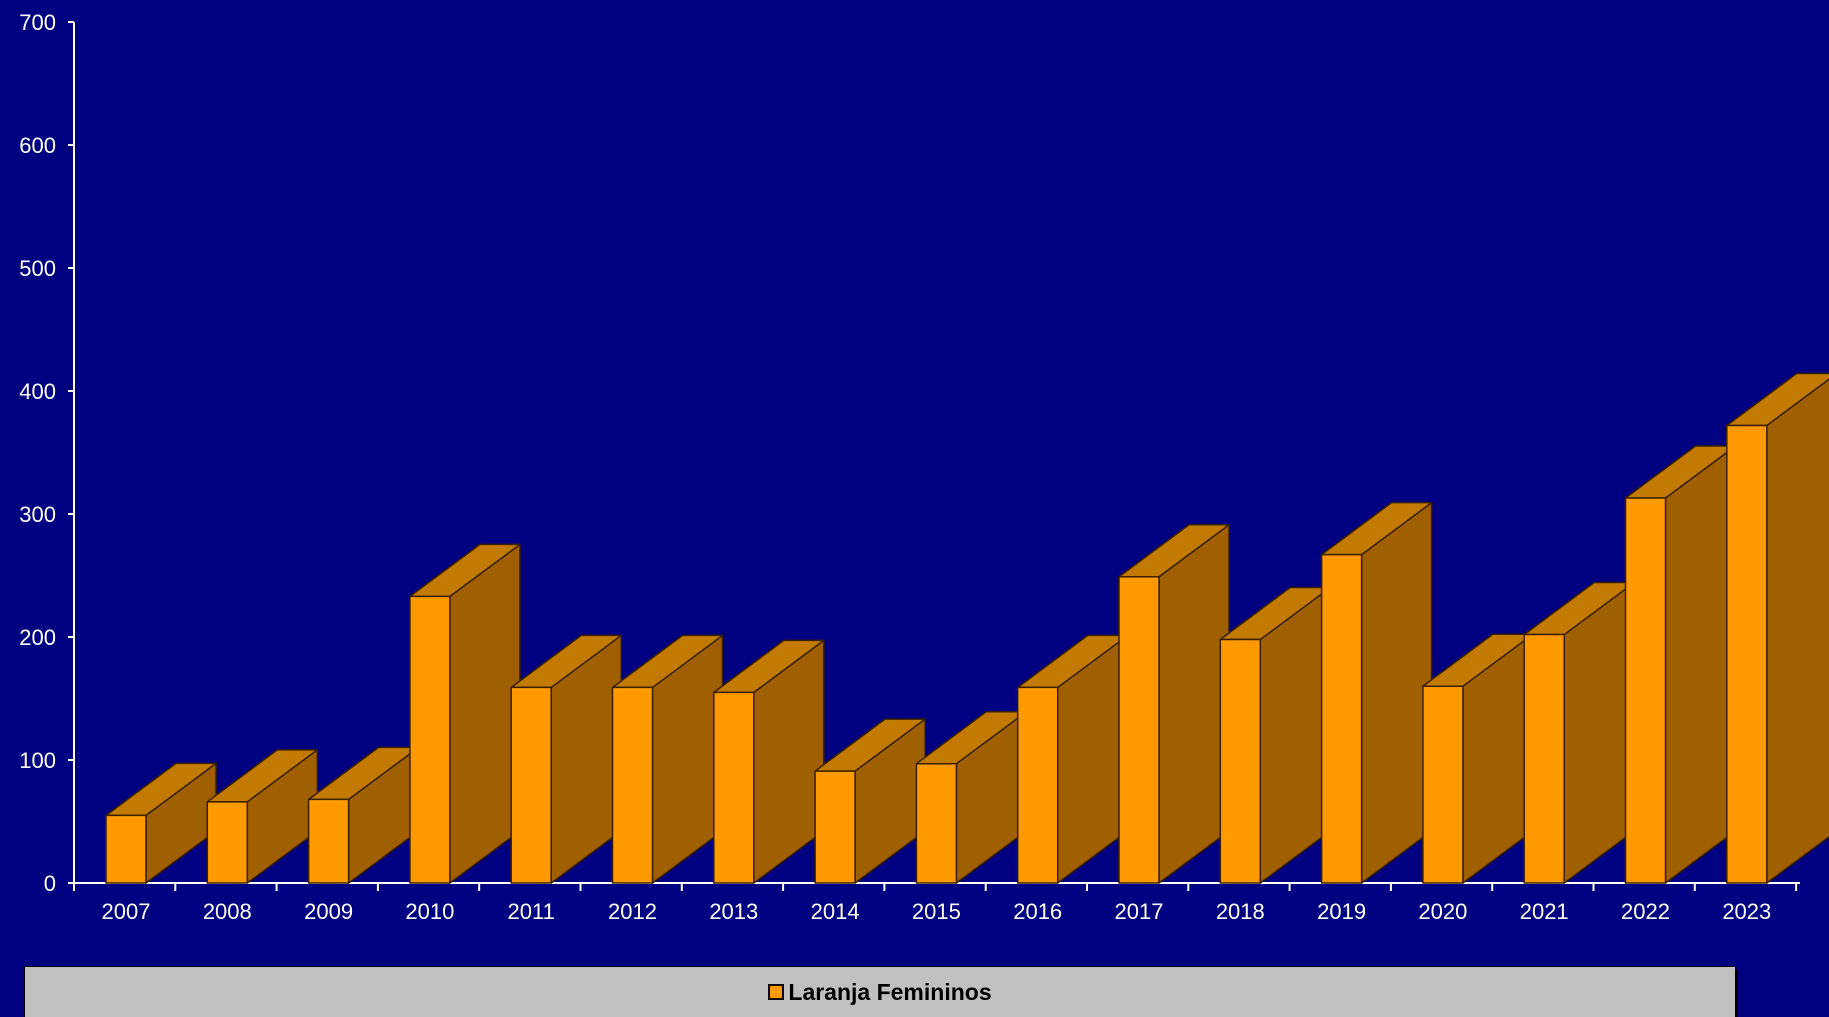 The height and width of the screenshot is (1017, 1829). Describe the element at coordinates (37, 391) in the screenshot. I see `y-tick-label: 400` at that location.